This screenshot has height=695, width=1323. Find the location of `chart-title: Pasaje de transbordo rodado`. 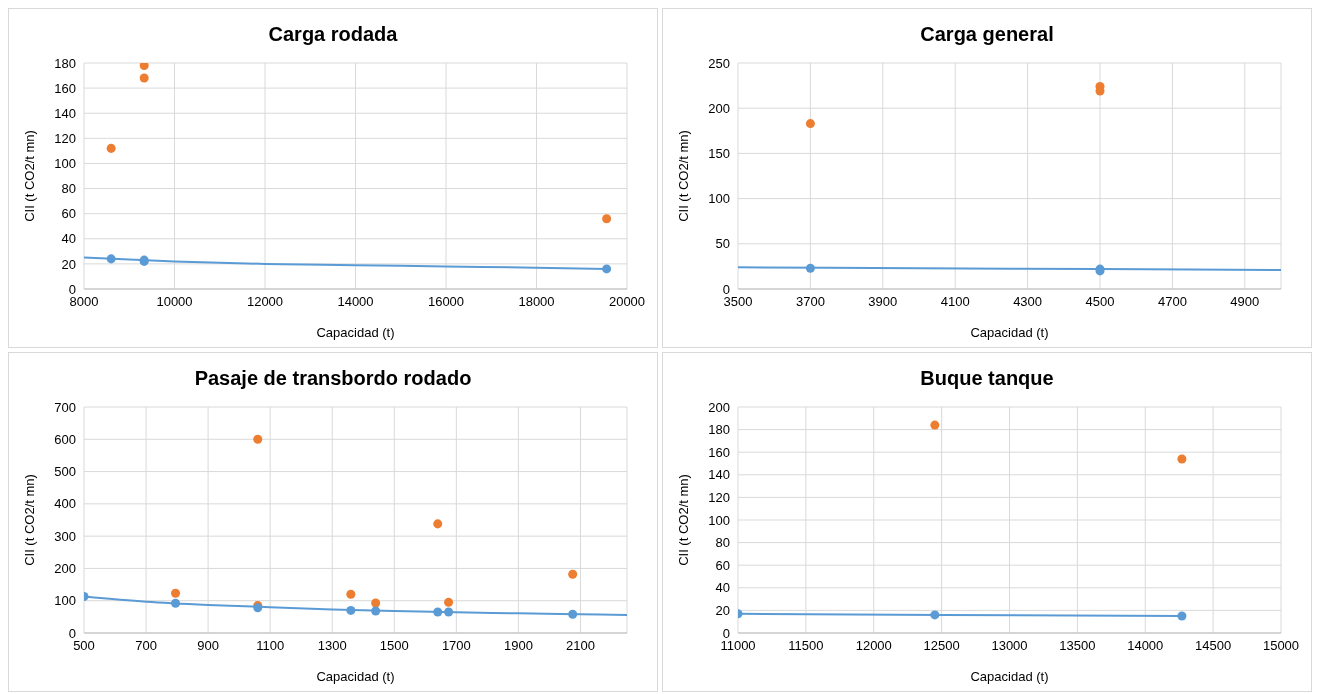

chart-title: Pasaje de transbordo rodado is located at coordinates (333, 378).